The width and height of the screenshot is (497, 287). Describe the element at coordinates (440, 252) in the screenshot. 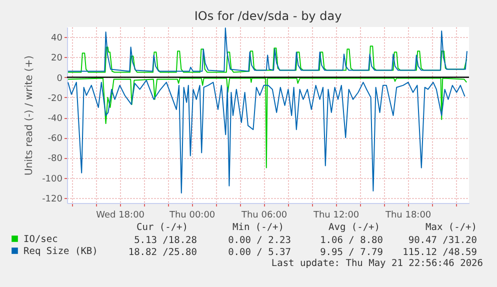

I see `text: 115.12 /48.59` at that location.